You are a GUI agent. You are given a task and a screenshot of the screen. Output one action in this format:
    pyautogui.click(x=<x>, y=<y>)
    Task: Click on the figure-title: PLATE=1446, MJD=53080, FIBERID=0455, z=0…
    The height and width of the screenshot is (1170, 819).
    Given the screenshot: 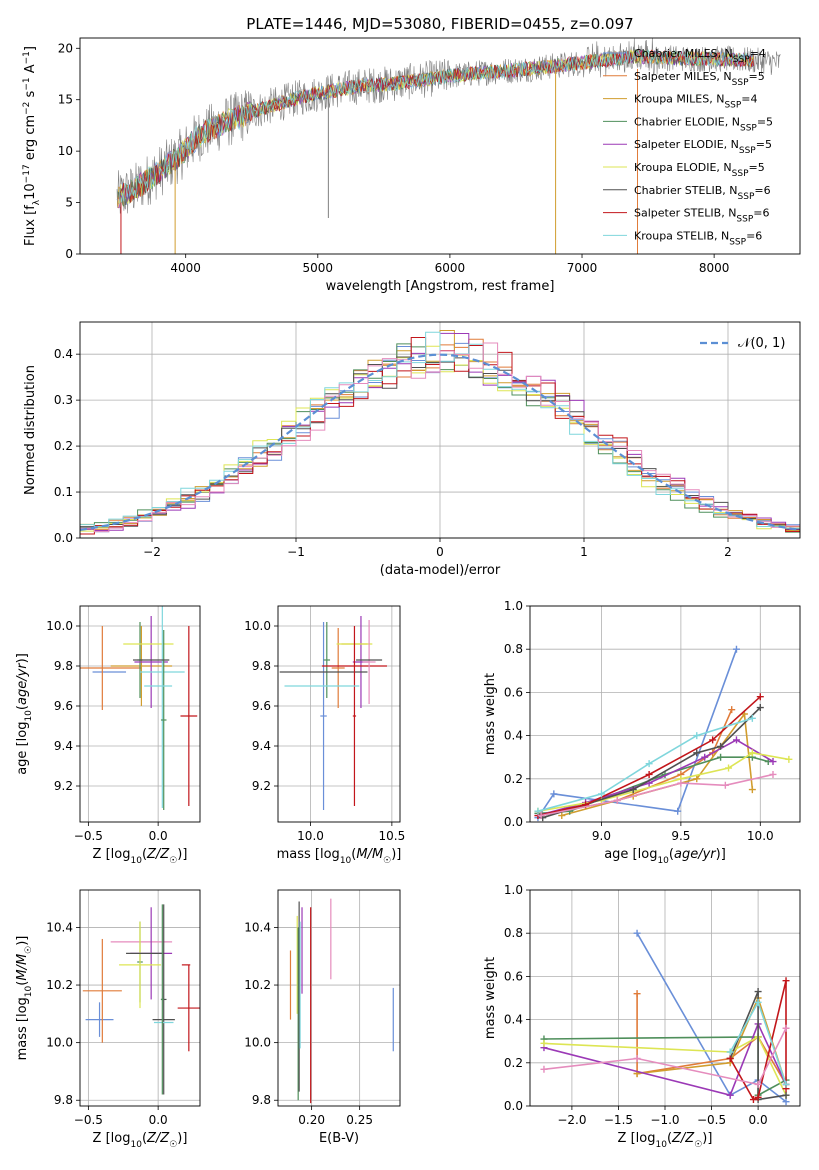 What is the action you would take?
    pyautogui.click(x=439, y=24)
    